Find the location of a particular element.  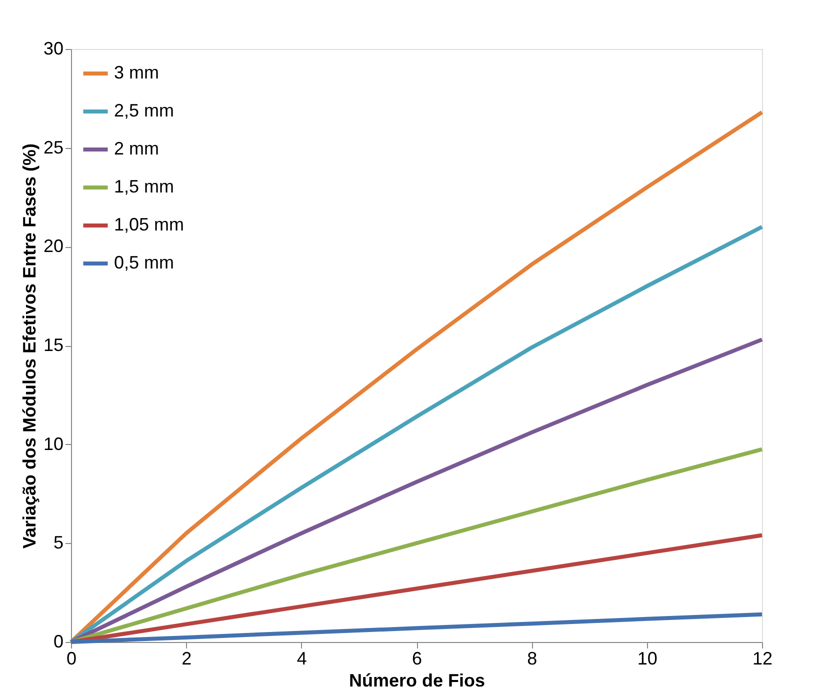

y-axis-title: Variação dos Módulos Efetivos Entre Fases (%) is located at coordinates (29, 346).